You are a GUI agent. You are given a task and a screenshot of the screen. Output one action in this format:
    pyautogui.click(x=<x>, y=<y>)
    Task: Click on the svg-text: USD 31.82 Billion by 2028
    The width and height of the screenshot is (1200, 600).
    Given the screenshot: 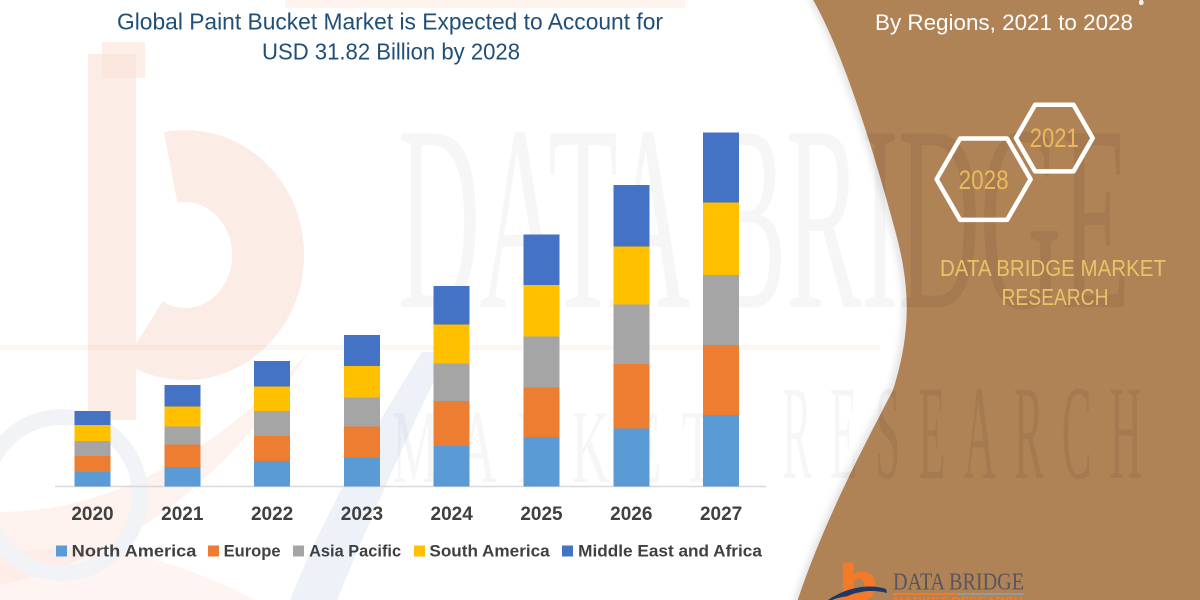 What is the action you would take?
    pyautogui.click(x=391, y=52)
    